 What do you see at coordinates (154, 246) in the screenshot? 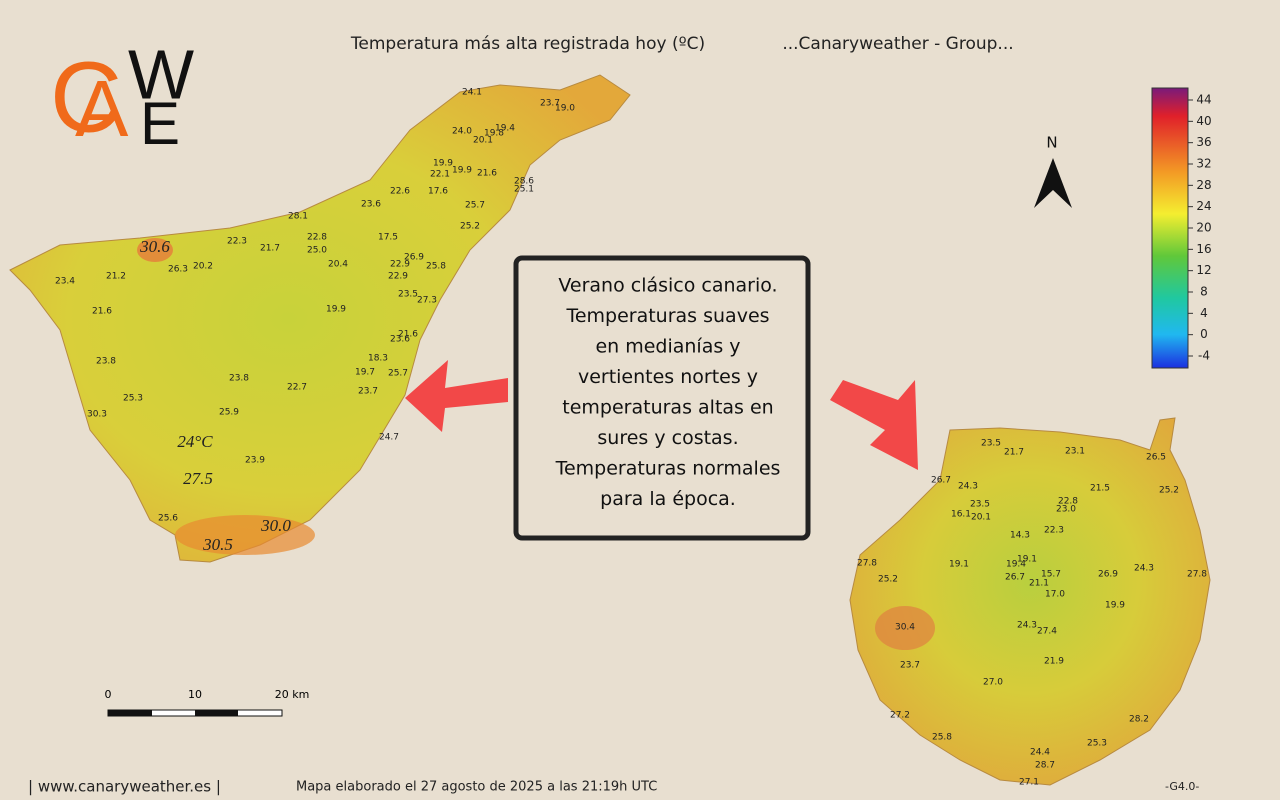
I see `highlight-label: 30.6` at bounding box center [154, 246].